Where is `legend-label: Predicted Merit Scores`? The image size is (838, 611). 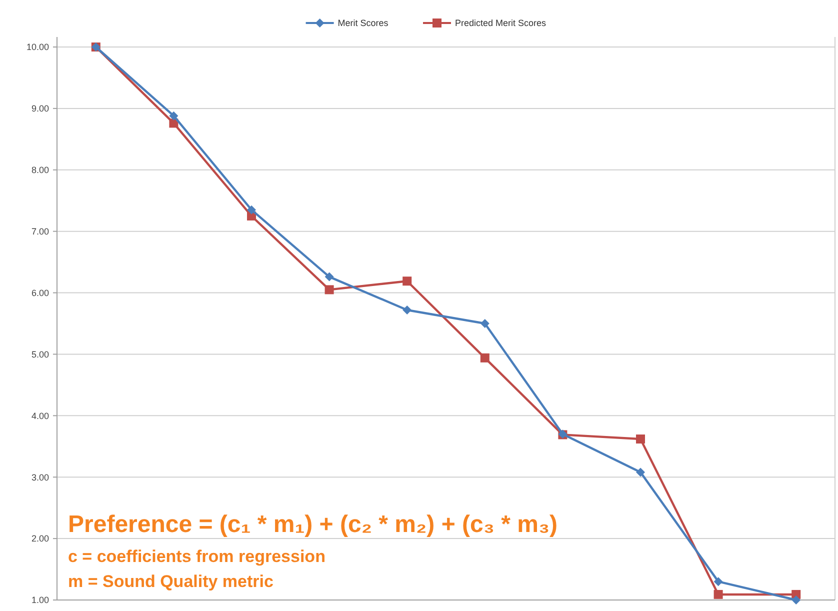
legend-label: Predicted Merit Scores is located at coordinates (501, 23).